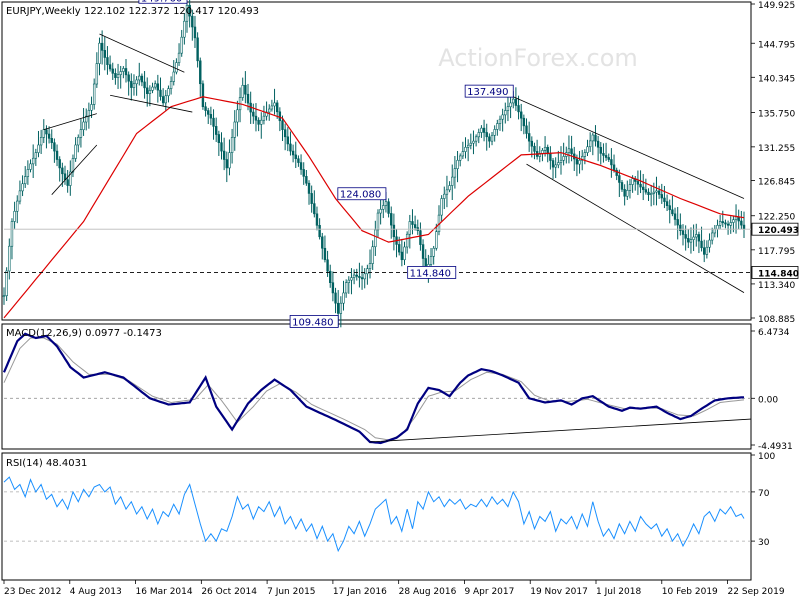 Image resolution: width=800 pixels, height=604 pixels. Describe the element at coordinates (559, 592) in the screenshot. I see `x-tick-label: 19 Nov 2017` at that location.